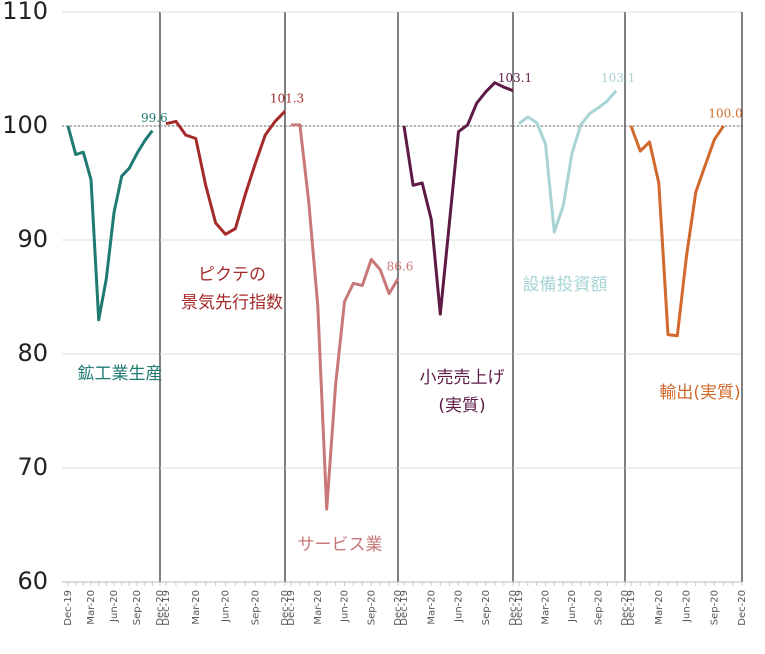 This screenshot has width=765, height=654. I want to click on series-label: 小売売上げ, so click(462, 378).